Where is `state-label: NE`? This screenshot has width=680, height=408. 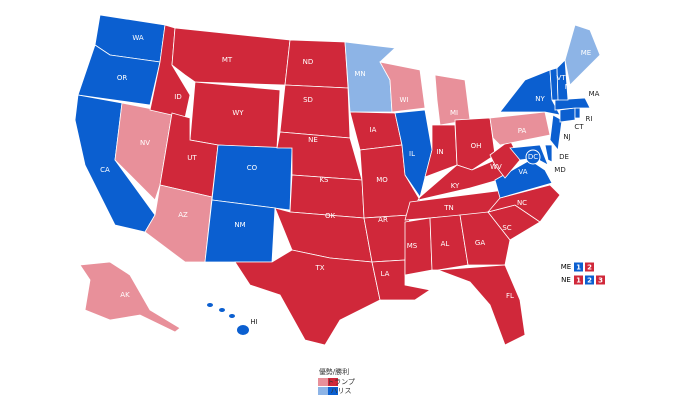
state-label: NE is located at coordinates (313, 140).